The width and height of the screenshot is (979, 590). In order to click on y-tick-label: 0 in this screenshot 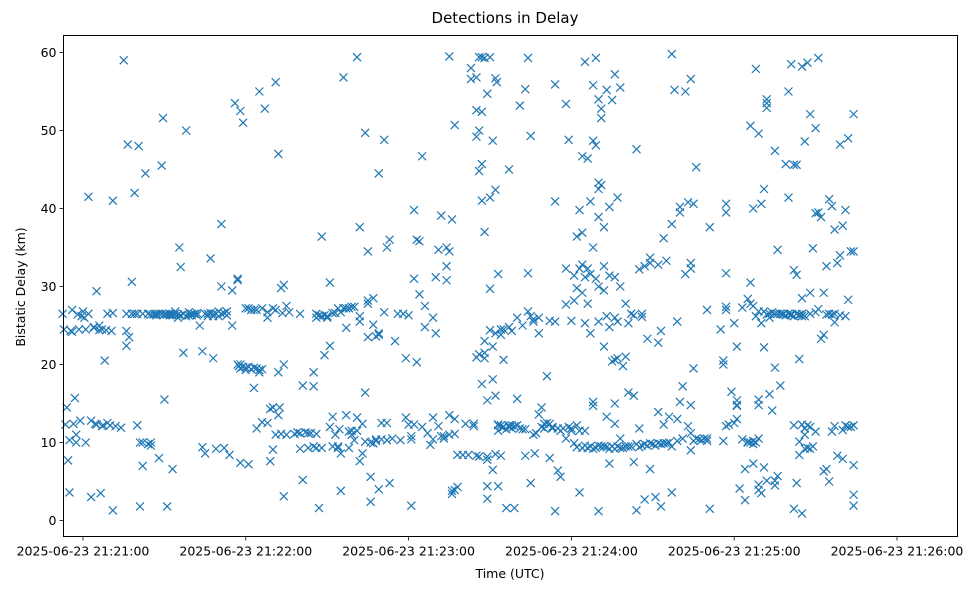, I will do `click(53, 520)`.